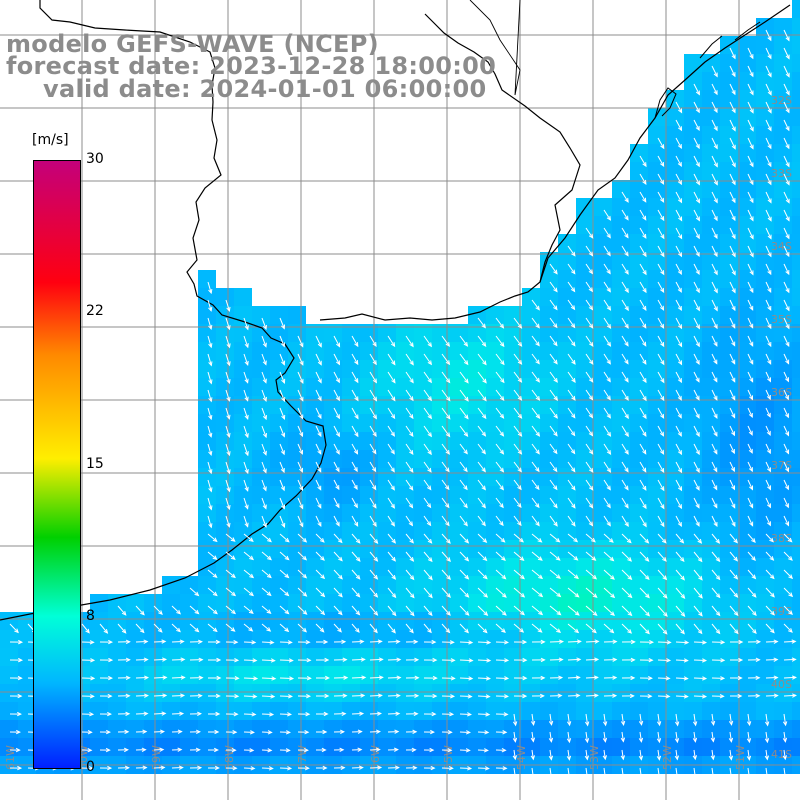 This screenshot has height=800, width=800. Describe the element at coordinates (90, 767) in the screenshot. I see `colorbar-tick-0: 0` at that location.